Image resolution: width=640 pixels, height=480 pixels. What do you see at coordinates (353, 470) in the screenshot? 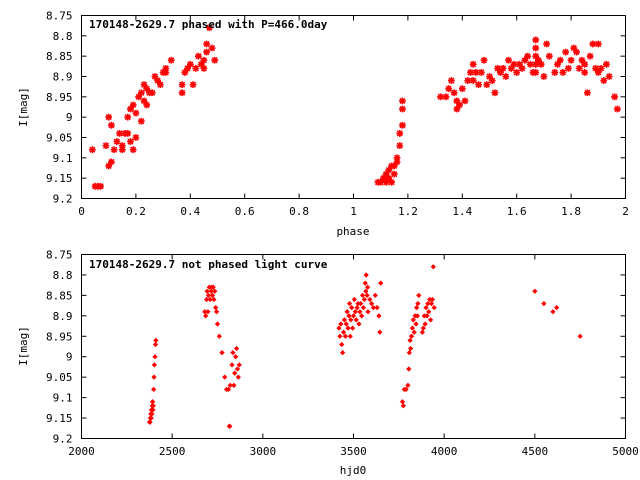
I see `x-axis-label: hjd0` at bounding box center [353, 470].